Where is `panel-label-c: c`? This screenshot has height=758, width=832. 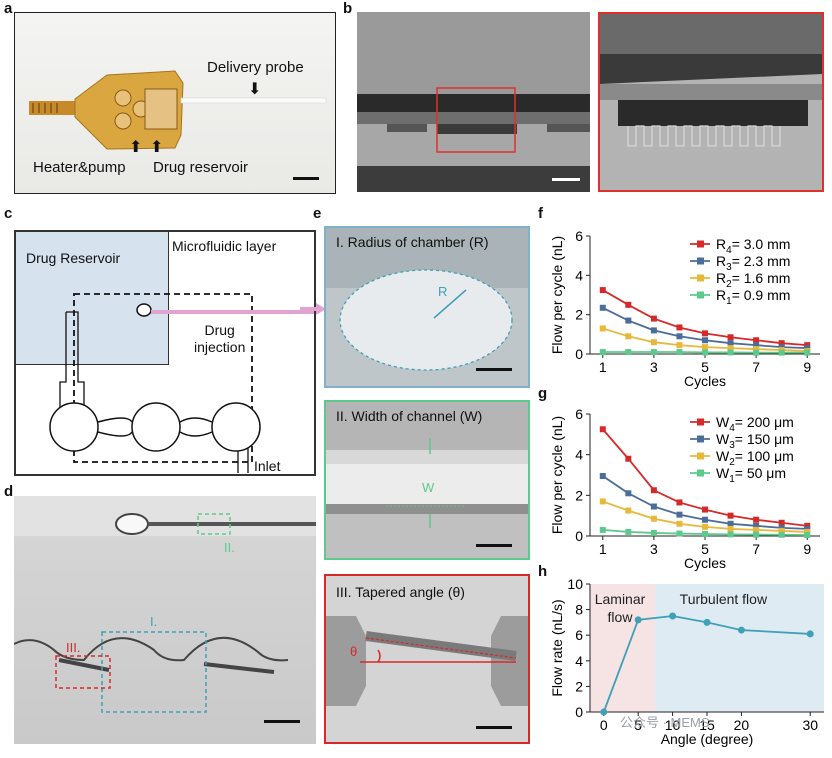
panel-label-c: c is located at coordinates (8, 213).